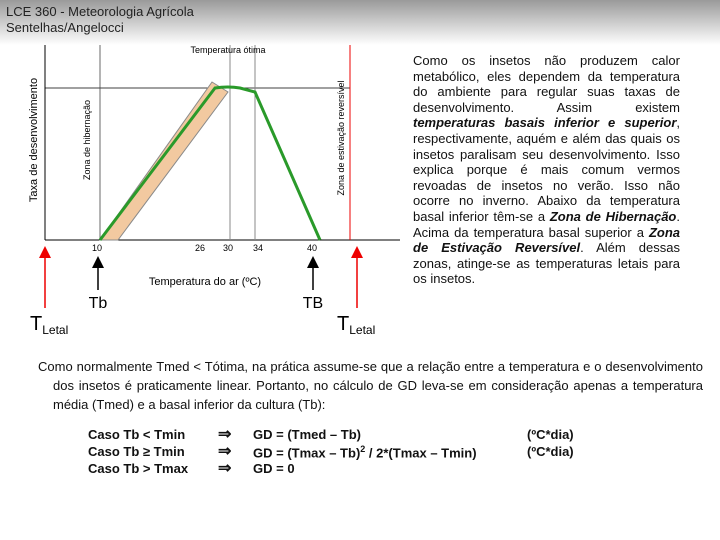 This screenshot has height=540, width=720. Describe the element at coordinates (65, 27) in the screenshot. I see `subtitle: Sentelhas/Angelocci` at that location.